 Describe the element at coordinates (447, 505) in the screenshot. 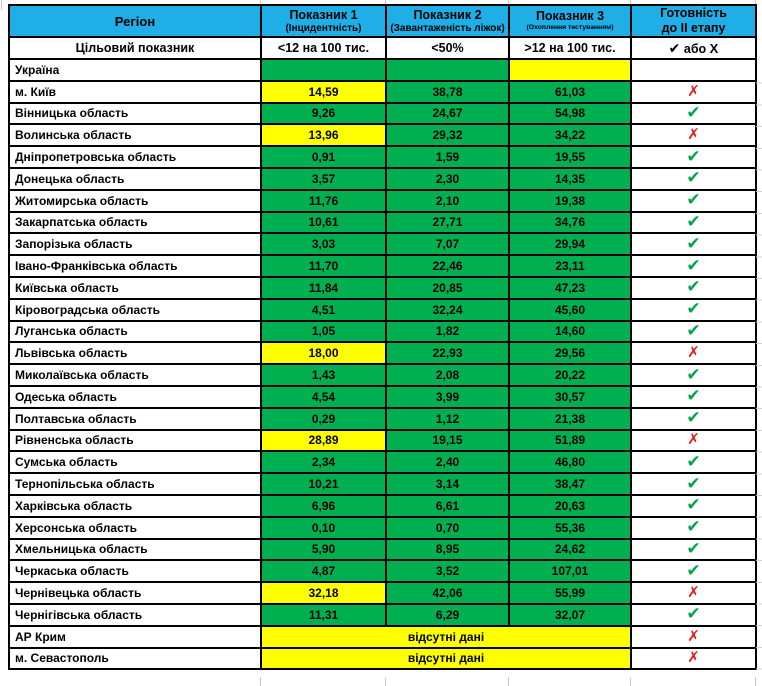

I see `indicator2-cell: 6,61` at that location.